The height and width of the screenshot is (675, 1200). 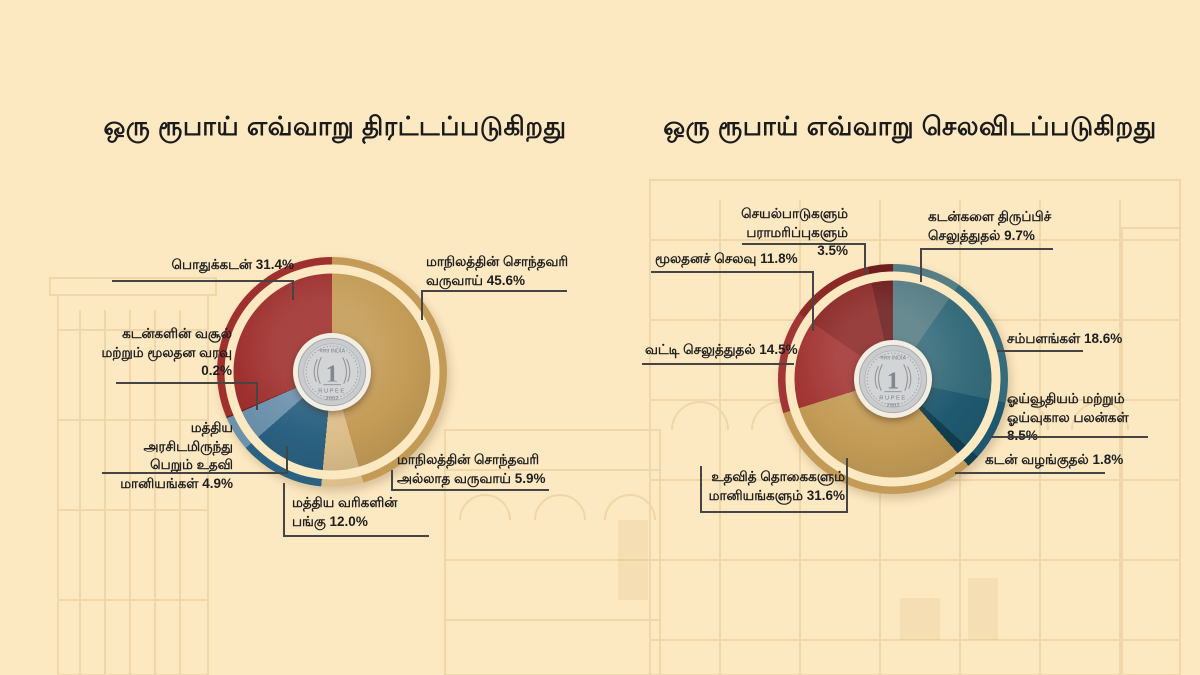 What do you see at coordinates (471, 469) in the screenshot?
I see `label-own-non-tax-revenue: மாநிலத்தின் சொந்தவரி அல்லாத வருவாய் 5.9%` at bounding box center [471, 469].